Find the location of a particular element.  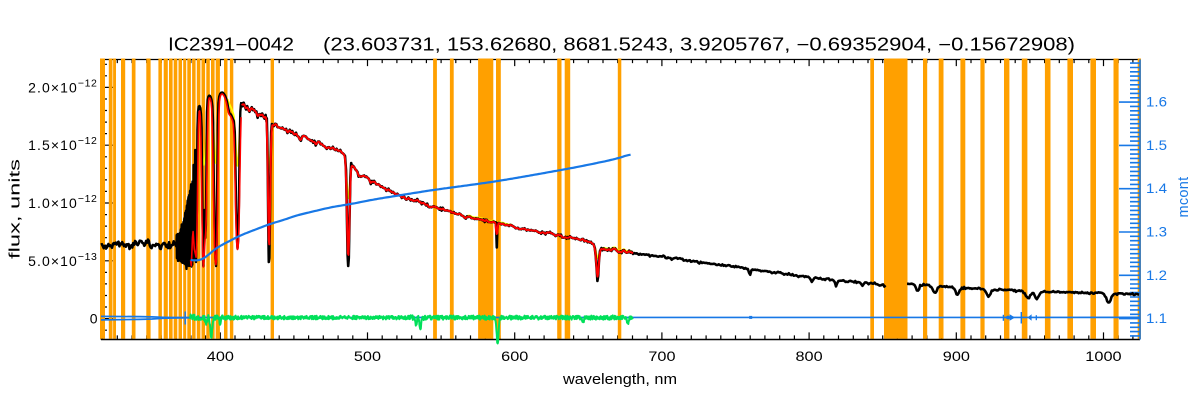

svg-text: 1.4 is located at coordinates (1156, 188).